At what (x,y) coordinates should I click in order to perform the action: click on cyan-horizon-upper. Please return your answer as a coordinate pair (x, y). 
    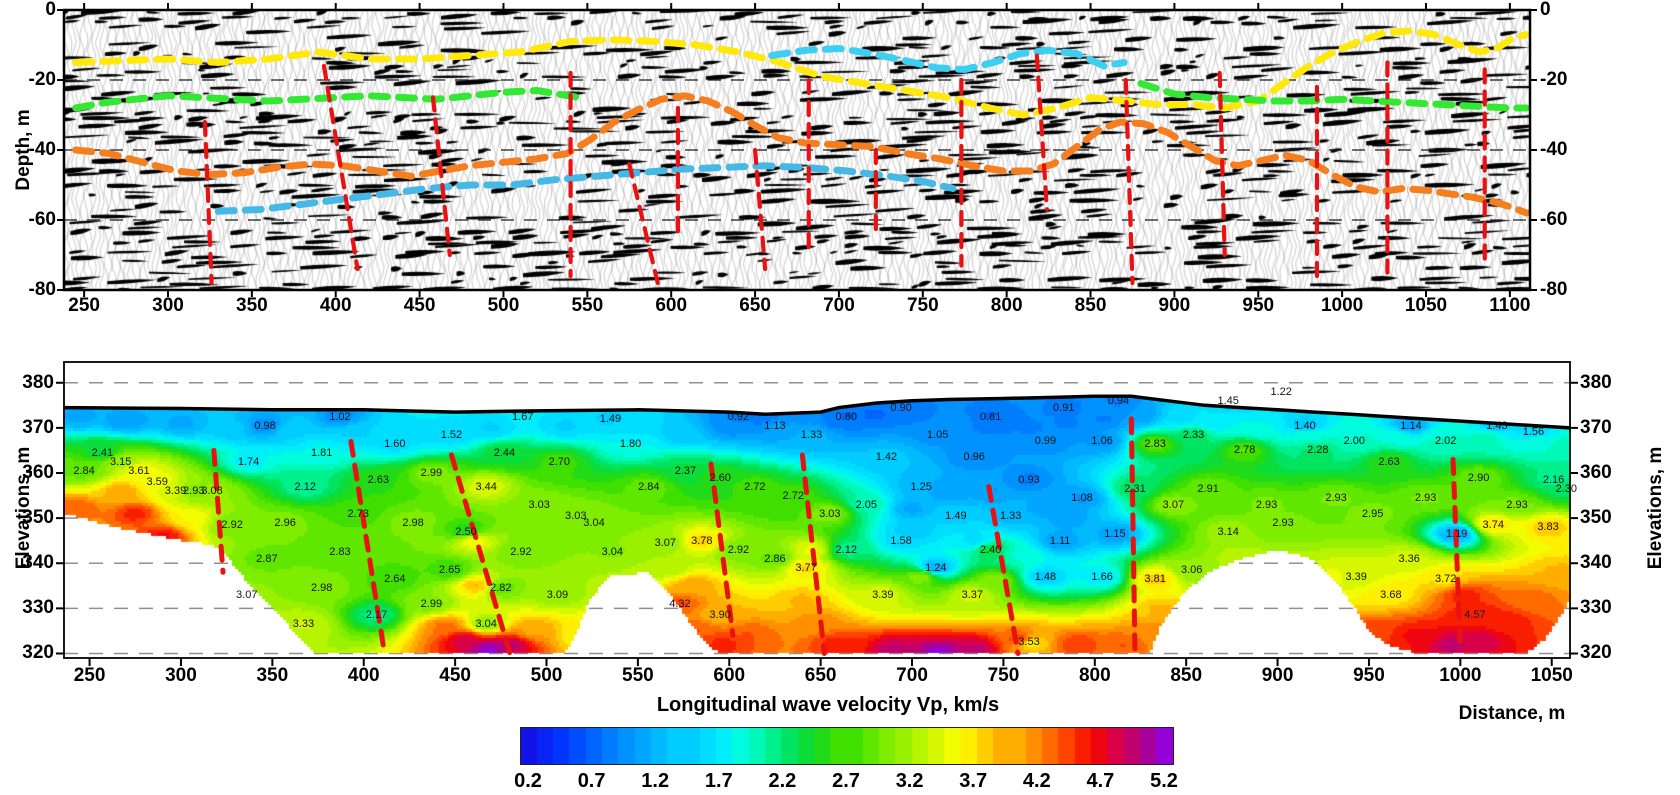
    Looking at the image, I should click on (948, 59).